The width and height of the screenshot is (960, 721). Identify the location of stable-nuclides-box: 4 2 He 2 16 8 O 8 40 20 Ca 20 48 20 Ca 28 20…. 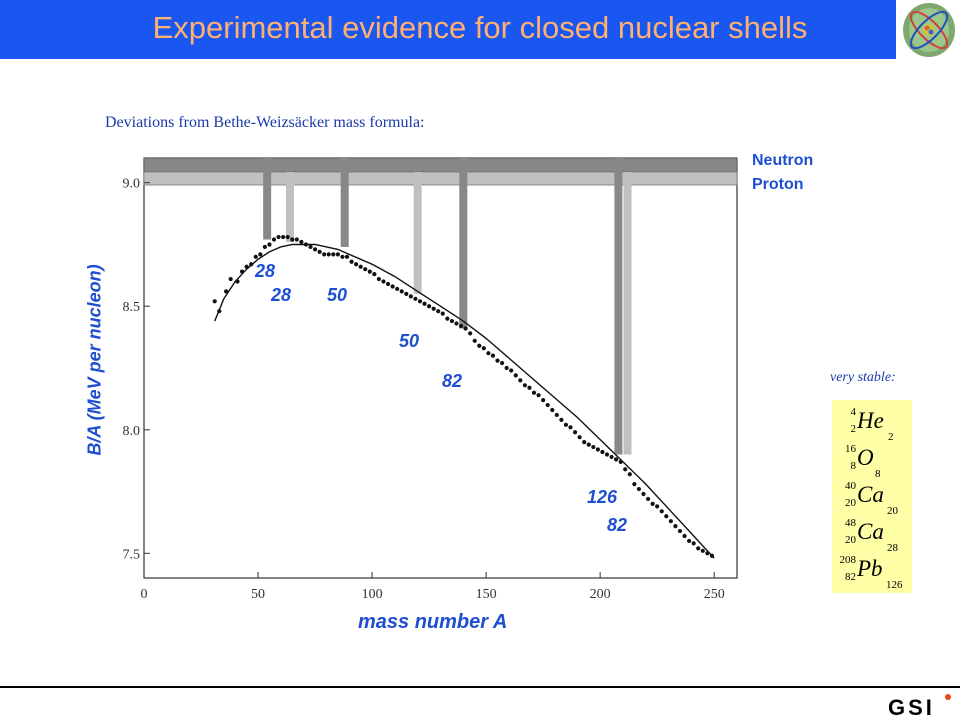
(872, 496).